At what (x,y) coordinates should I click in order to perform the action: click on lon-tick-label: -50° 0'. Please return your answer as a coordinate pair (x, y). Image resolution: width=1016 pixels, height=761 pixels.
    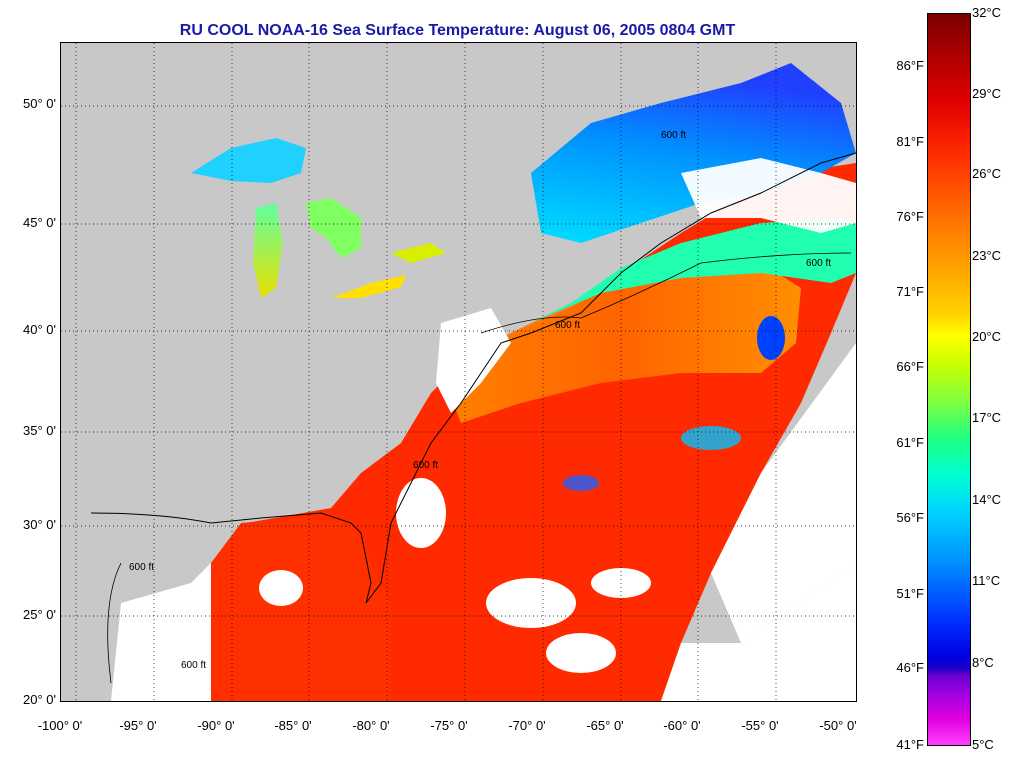
    Looking at the image, I should click on (838, 725).